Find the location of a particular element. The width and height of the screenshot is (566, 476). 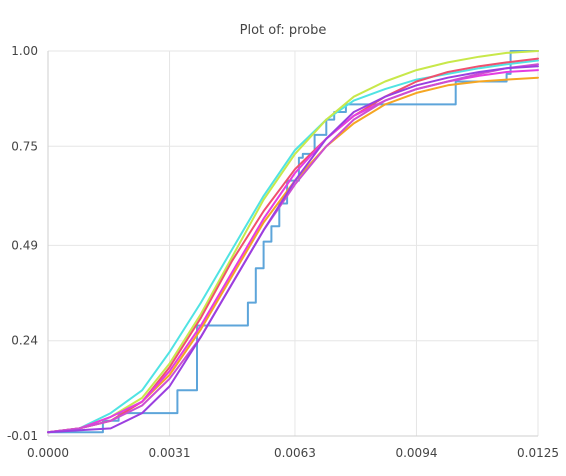

y-tick-label: 0.49 is located at coordinates (24, 245).